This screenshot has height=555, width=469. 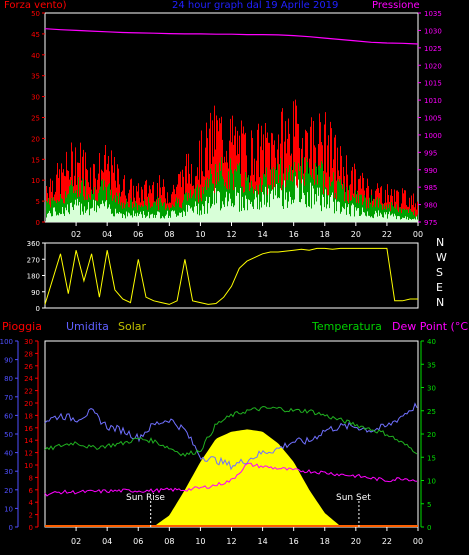 What do you see at coordinates (8, 509) in the screenshot?
I see `humidity-y-tick-label: 10` at bounding box center [8, 509].